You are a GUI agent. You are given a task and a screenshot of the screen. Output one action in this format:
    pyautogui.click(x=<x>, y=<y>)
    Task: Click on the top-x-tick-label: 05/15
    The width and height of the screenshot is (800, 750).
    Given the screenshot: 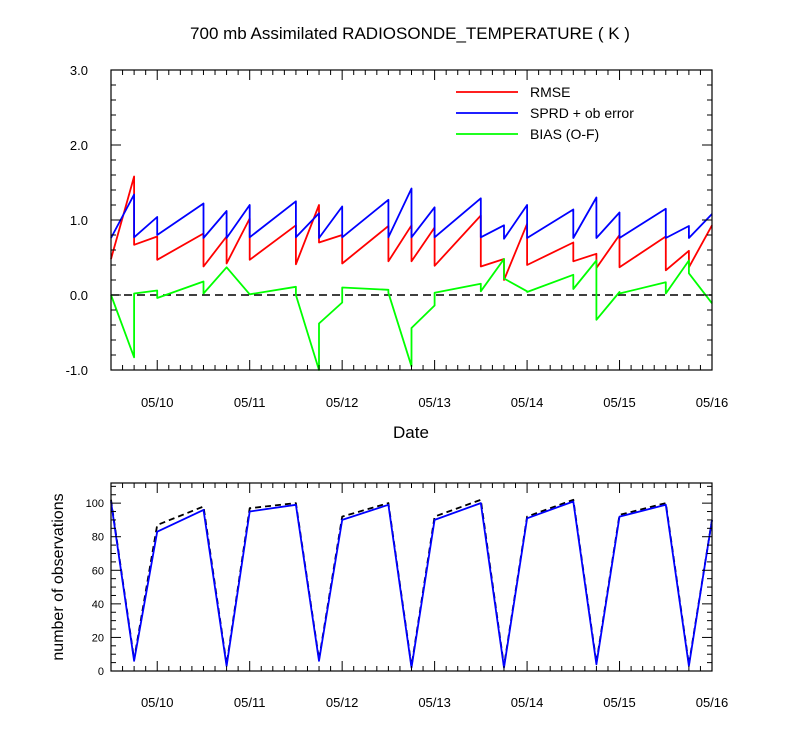 What is the action you would take?
    pyautogui.click(x=619, y=402)
    